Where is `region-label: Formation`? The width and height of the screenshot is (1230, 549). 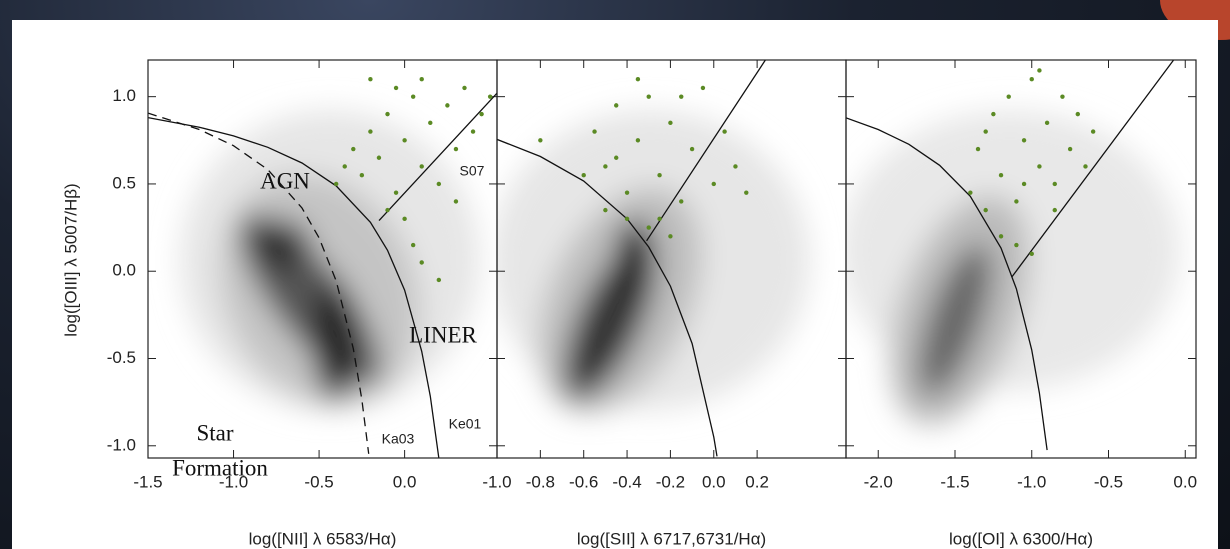 region-label: Formation is located at coordinates (220, 467).